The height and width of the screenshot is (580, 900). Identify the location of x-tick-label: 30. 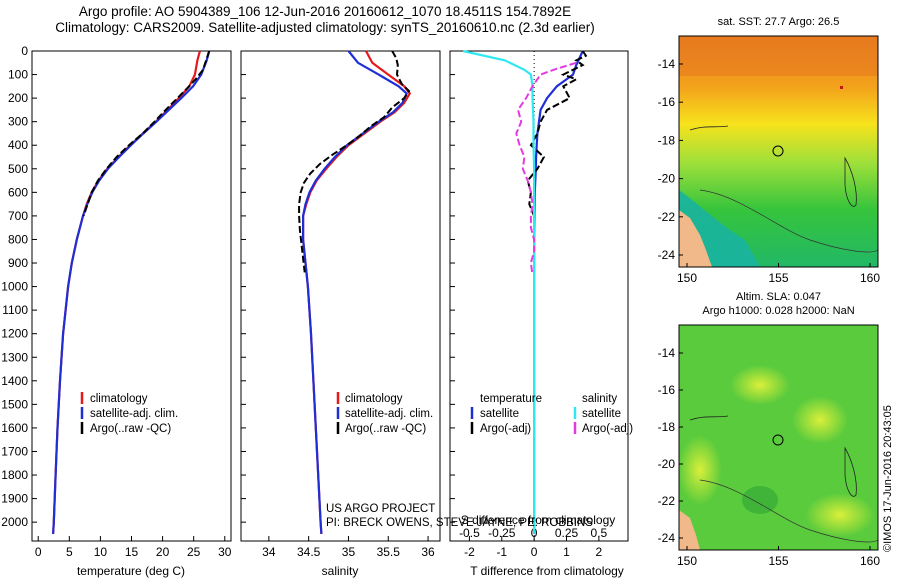
(225, 552).